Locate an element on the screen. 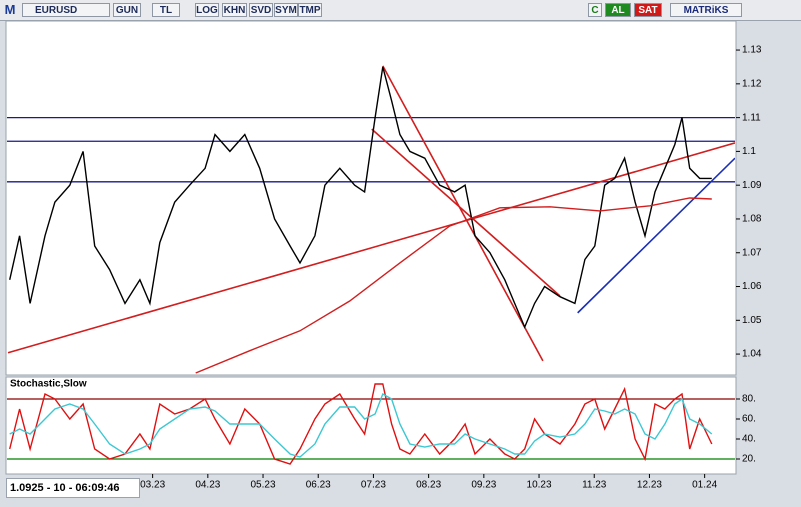 The width and height of the screenshot is (801, 507). button: KHN is located at coordinates (234, 10).